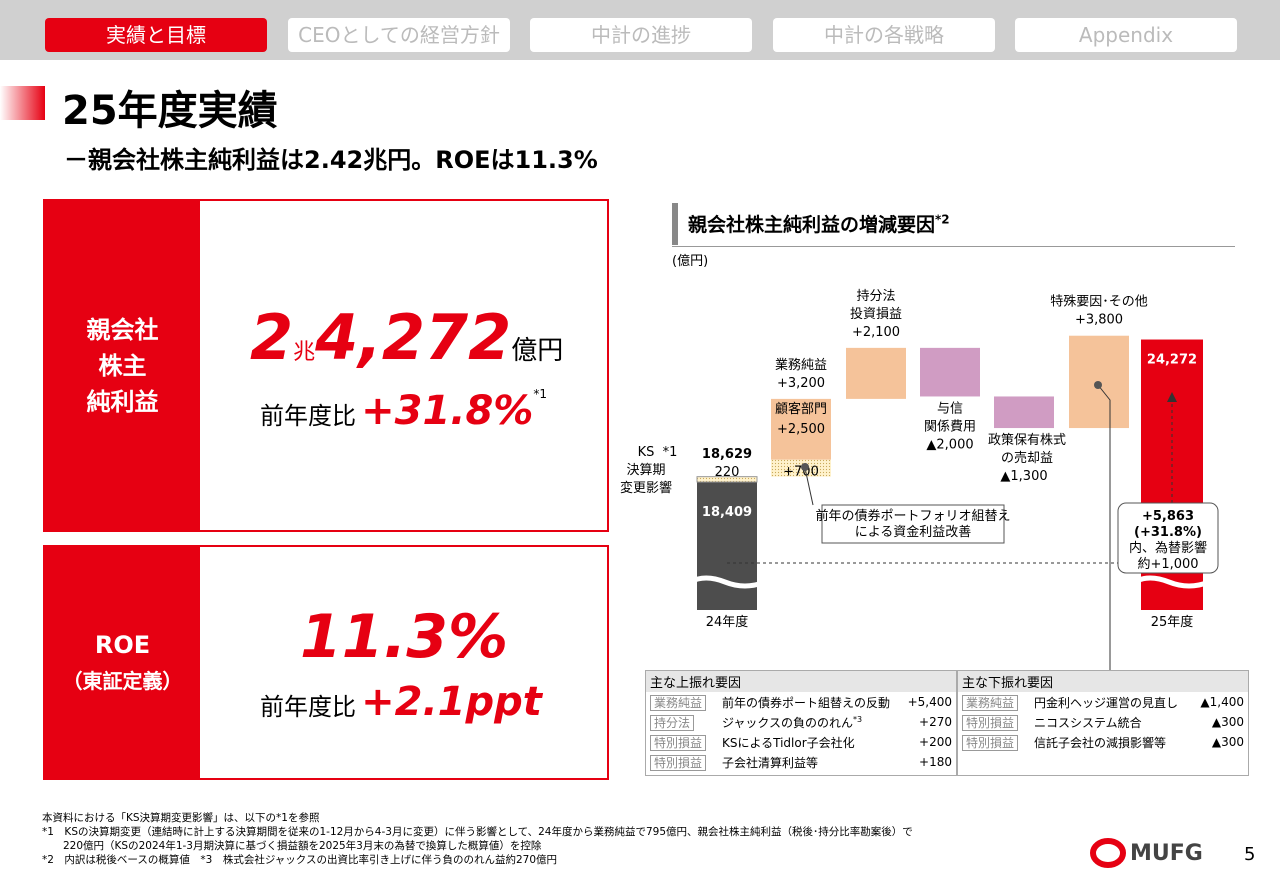  I want to click on note-box, so click(1168, 538).